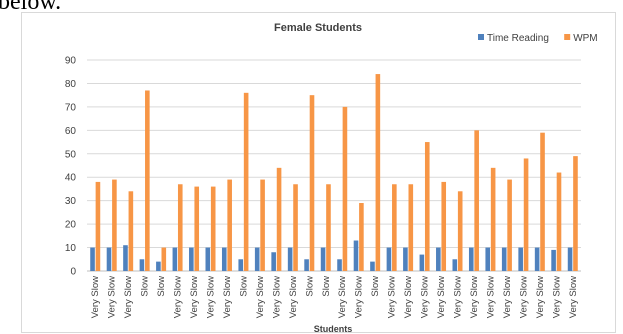 This screenshot has height=334, width=623. I want to click on y-tick-label: 50, so click(71, 154).